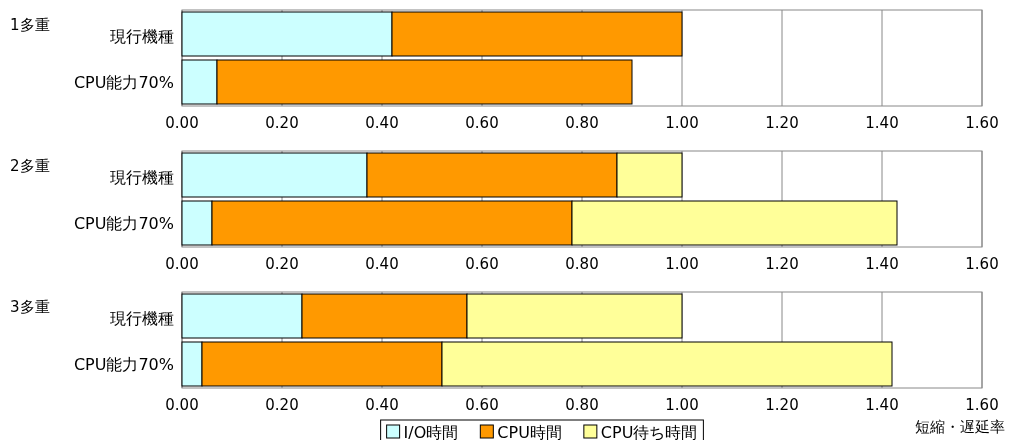 The height and width of the screenshot is (440, 1010). Describe the element at coordinates (960, 427) in the screenshot. I see `x-axis-title: 短縮・遅延率` at that location.